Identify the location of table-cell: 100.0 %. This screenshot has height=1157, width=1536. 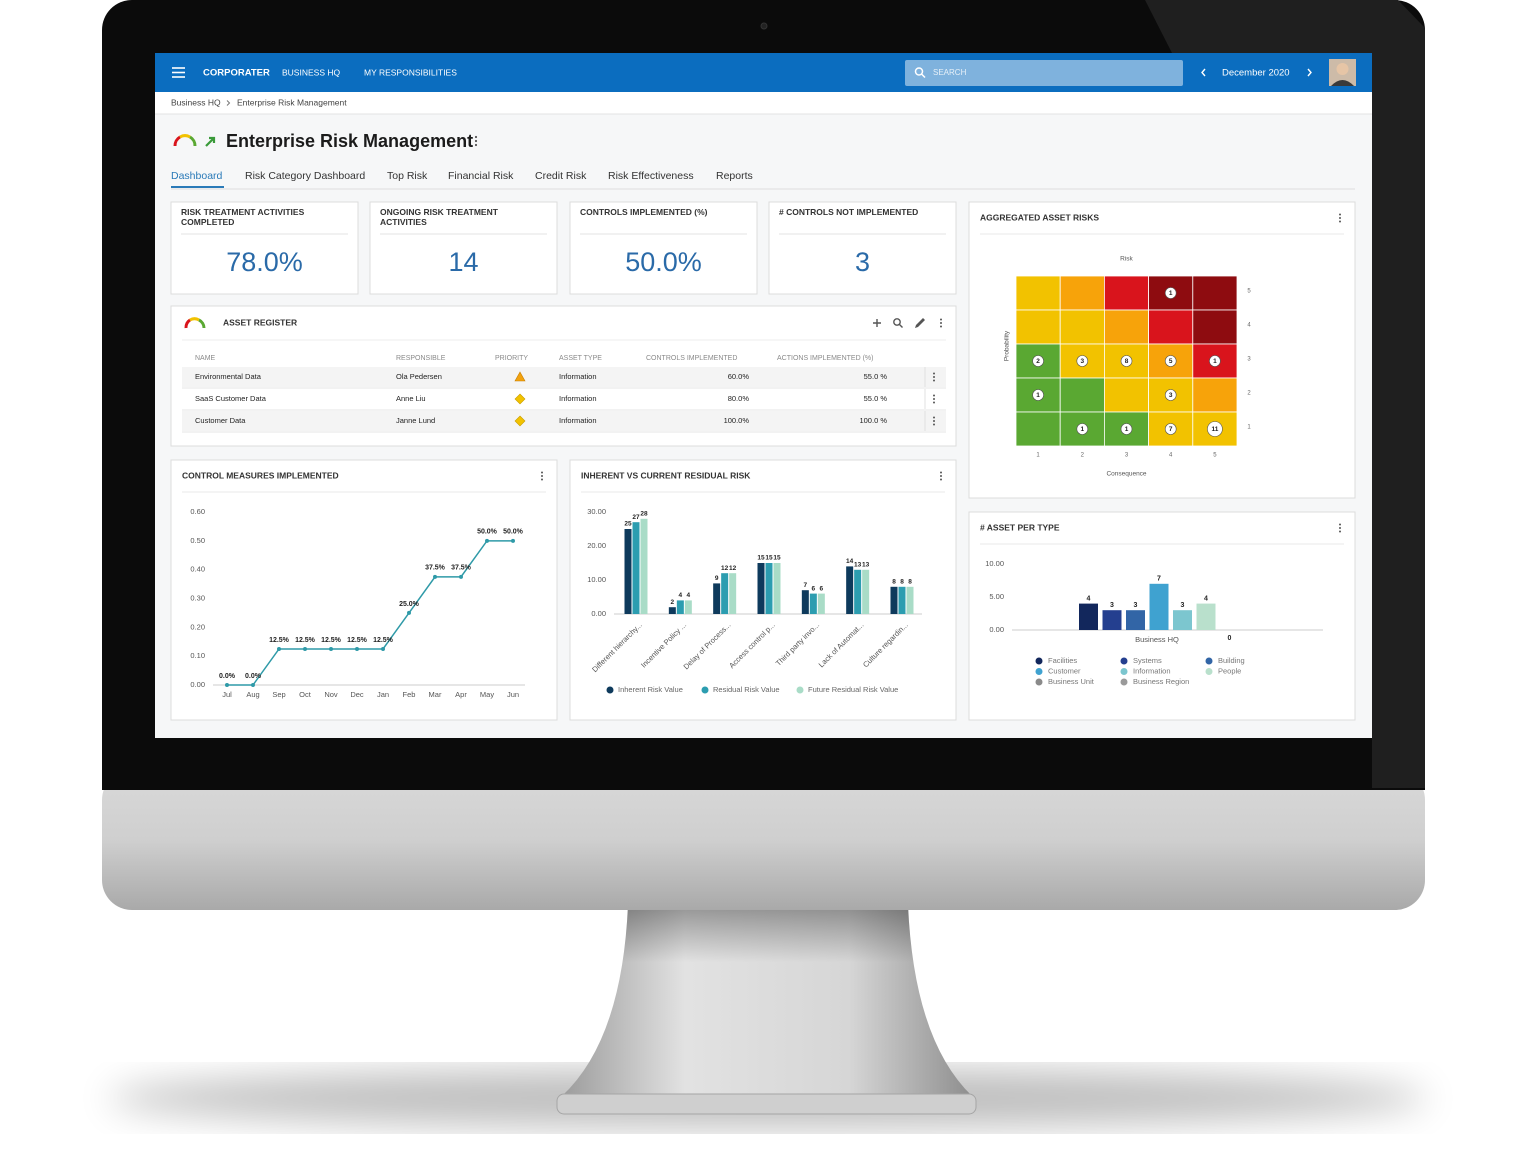
(873, 420).